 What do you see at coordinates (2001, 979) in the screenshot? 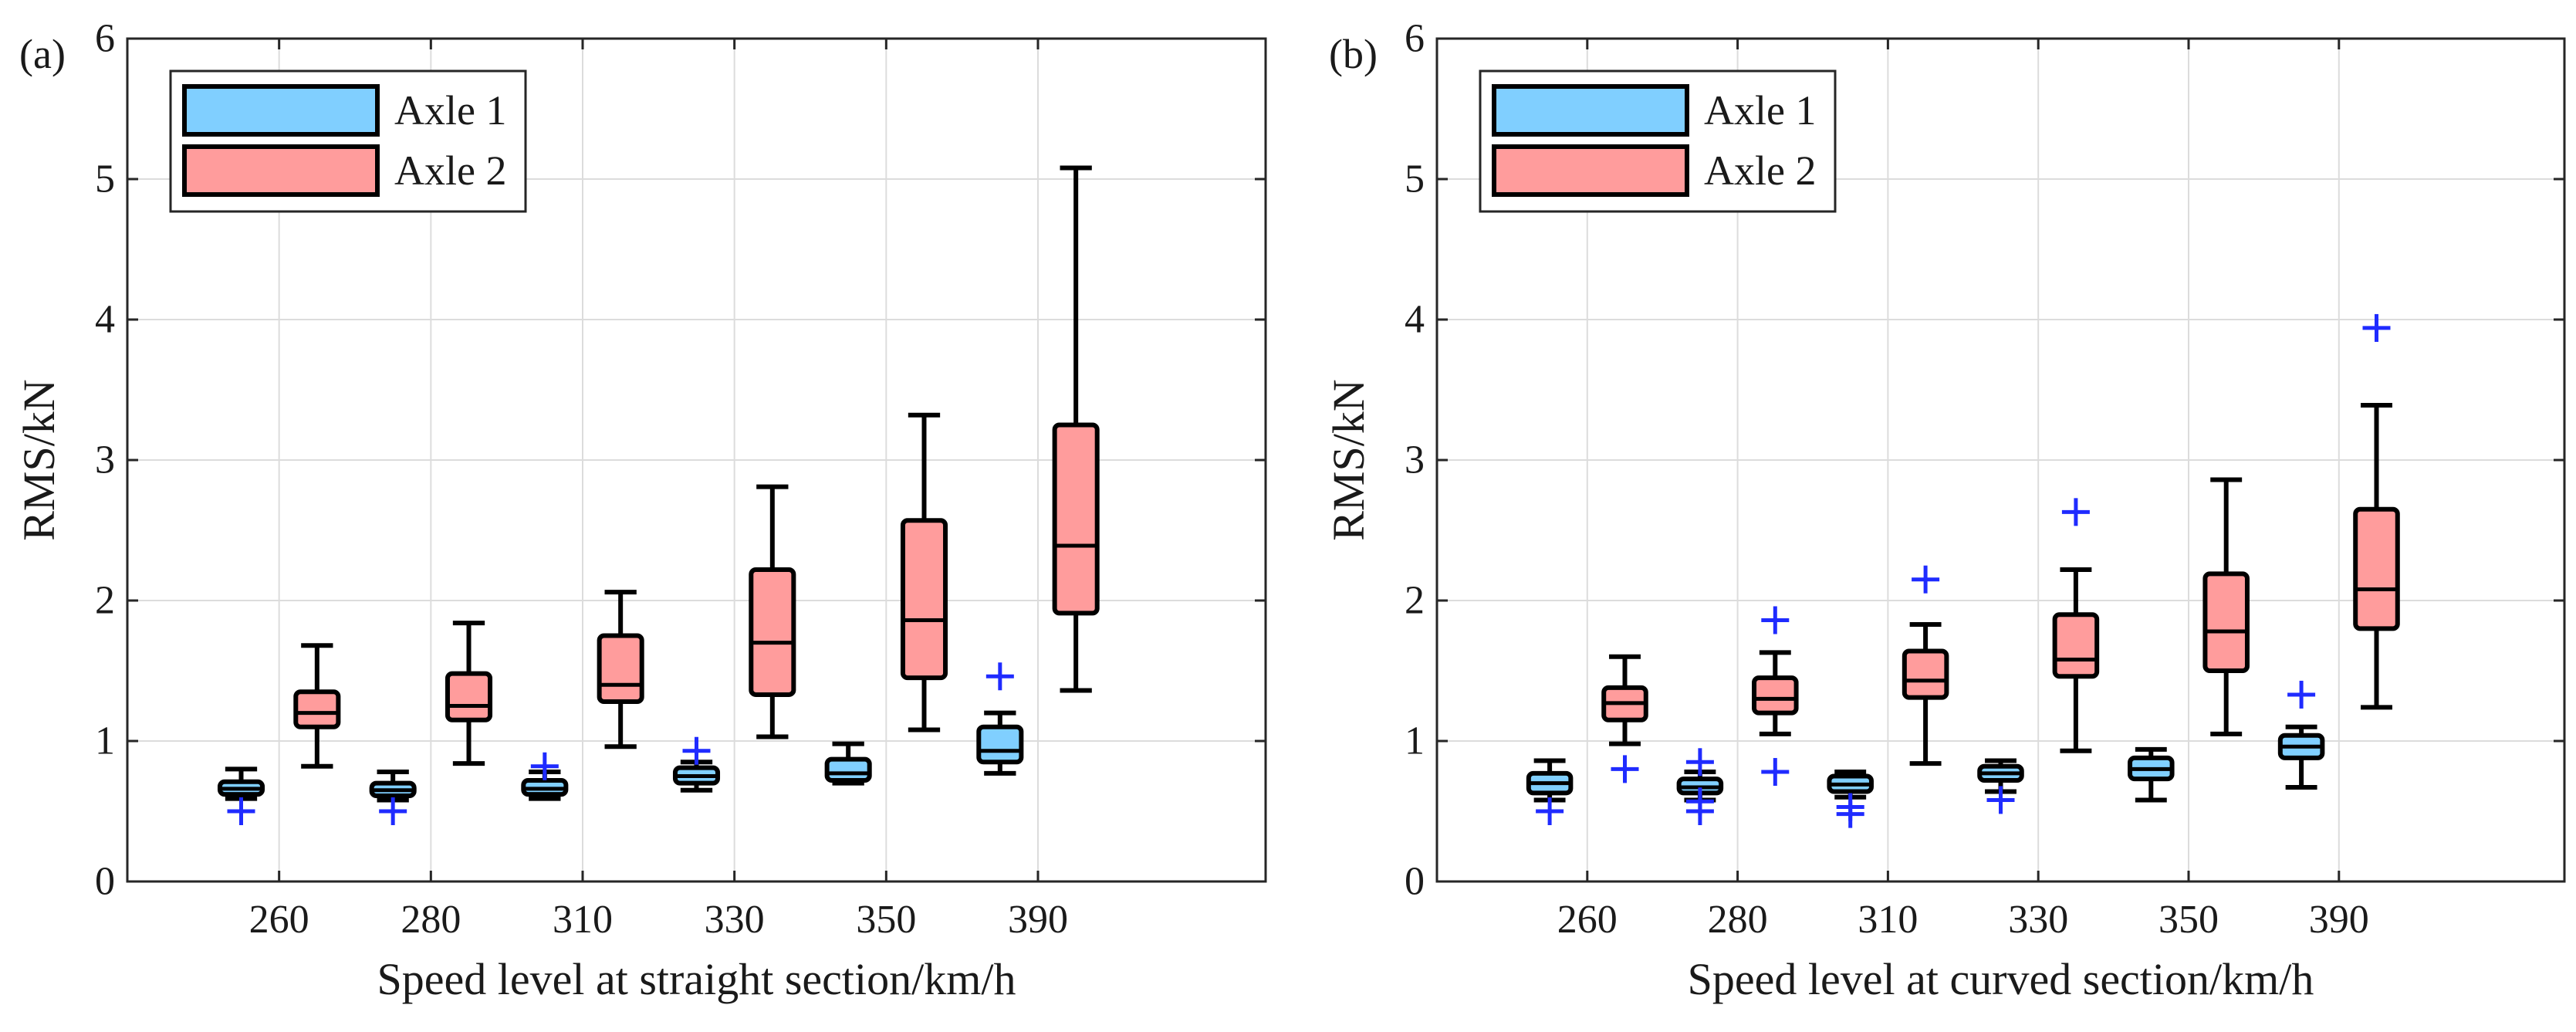
I see `x-axis-title: Speed level at curved section/km/h` at bounding box center [2001, 979].